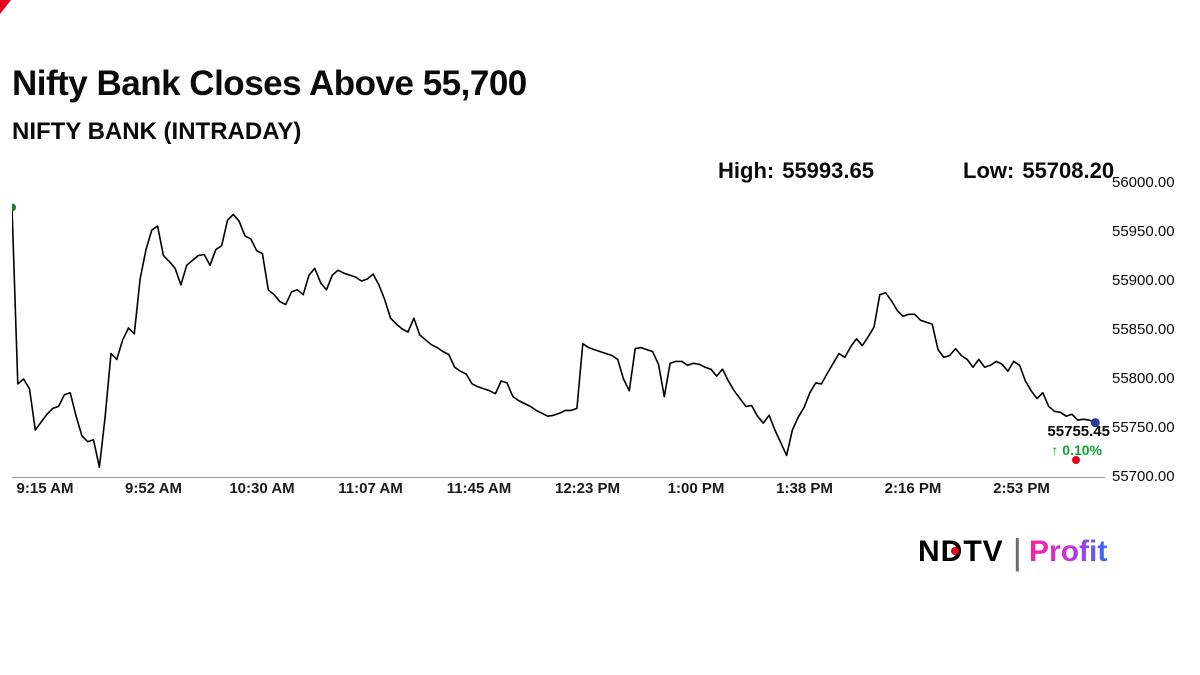  What do you see at coordinates (913, 488) in the screenshot?
I see `x-axis-label: 2:16 PM` at bounding box center [913, 488].